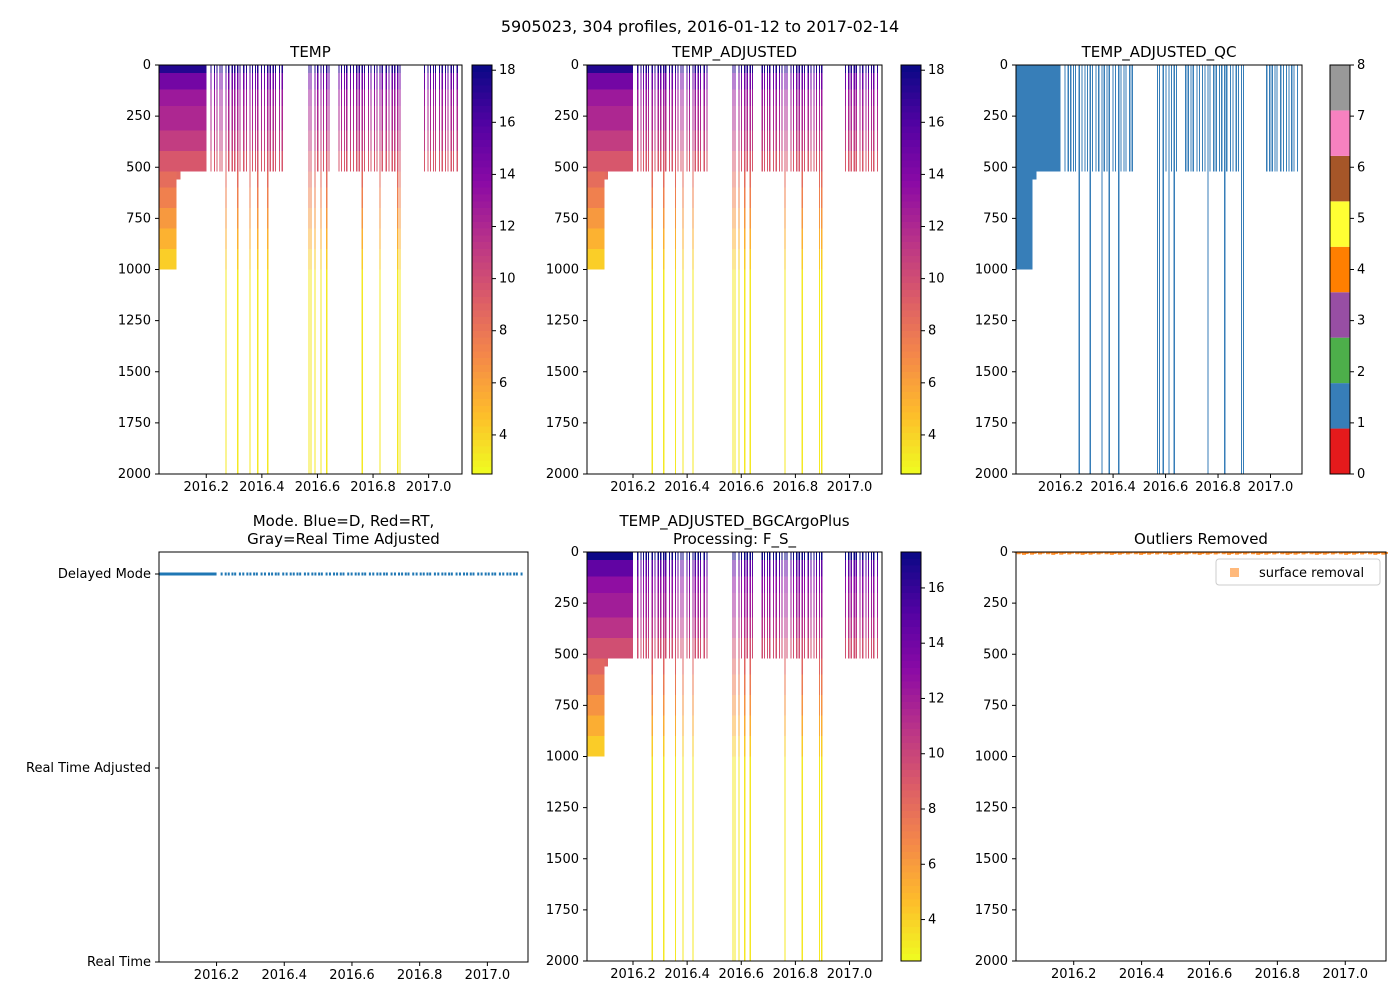 The height and width of the screenshot is (1000, 1400). I want to click on temp_adjusted_bgc-ytick-label: 1500, so click(562, 859).